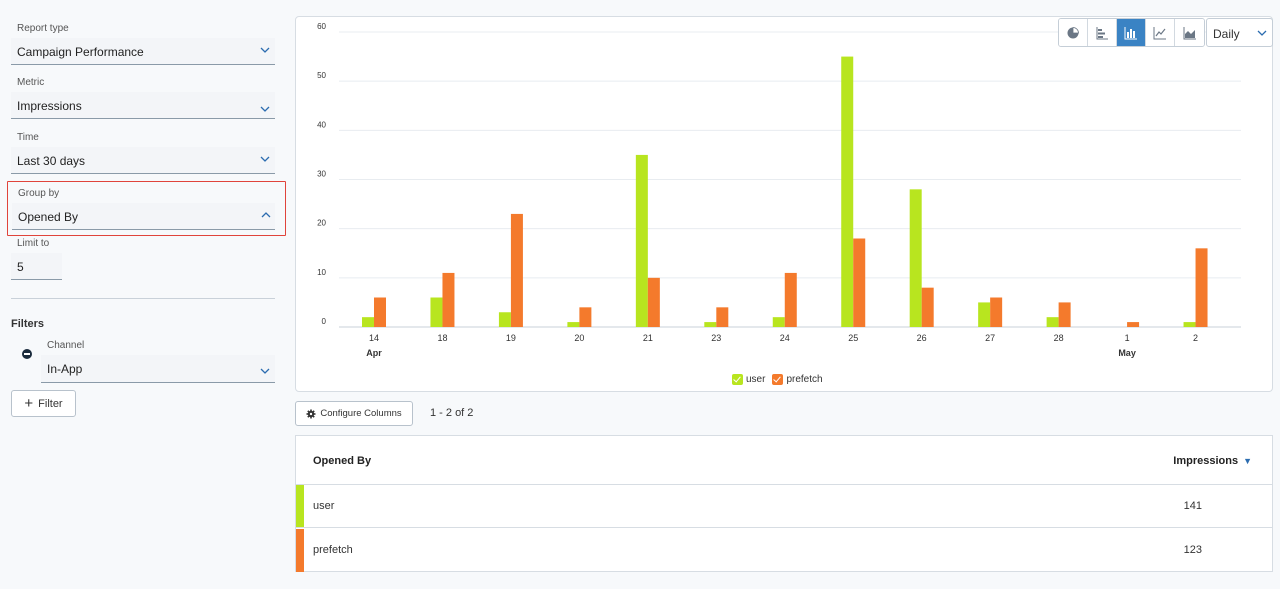 This screenshot has height=589, width=1280. What do you see at coordinates (324, 506) in the screenshot?
I see `row-name: user` at bounding box center [324, 506].